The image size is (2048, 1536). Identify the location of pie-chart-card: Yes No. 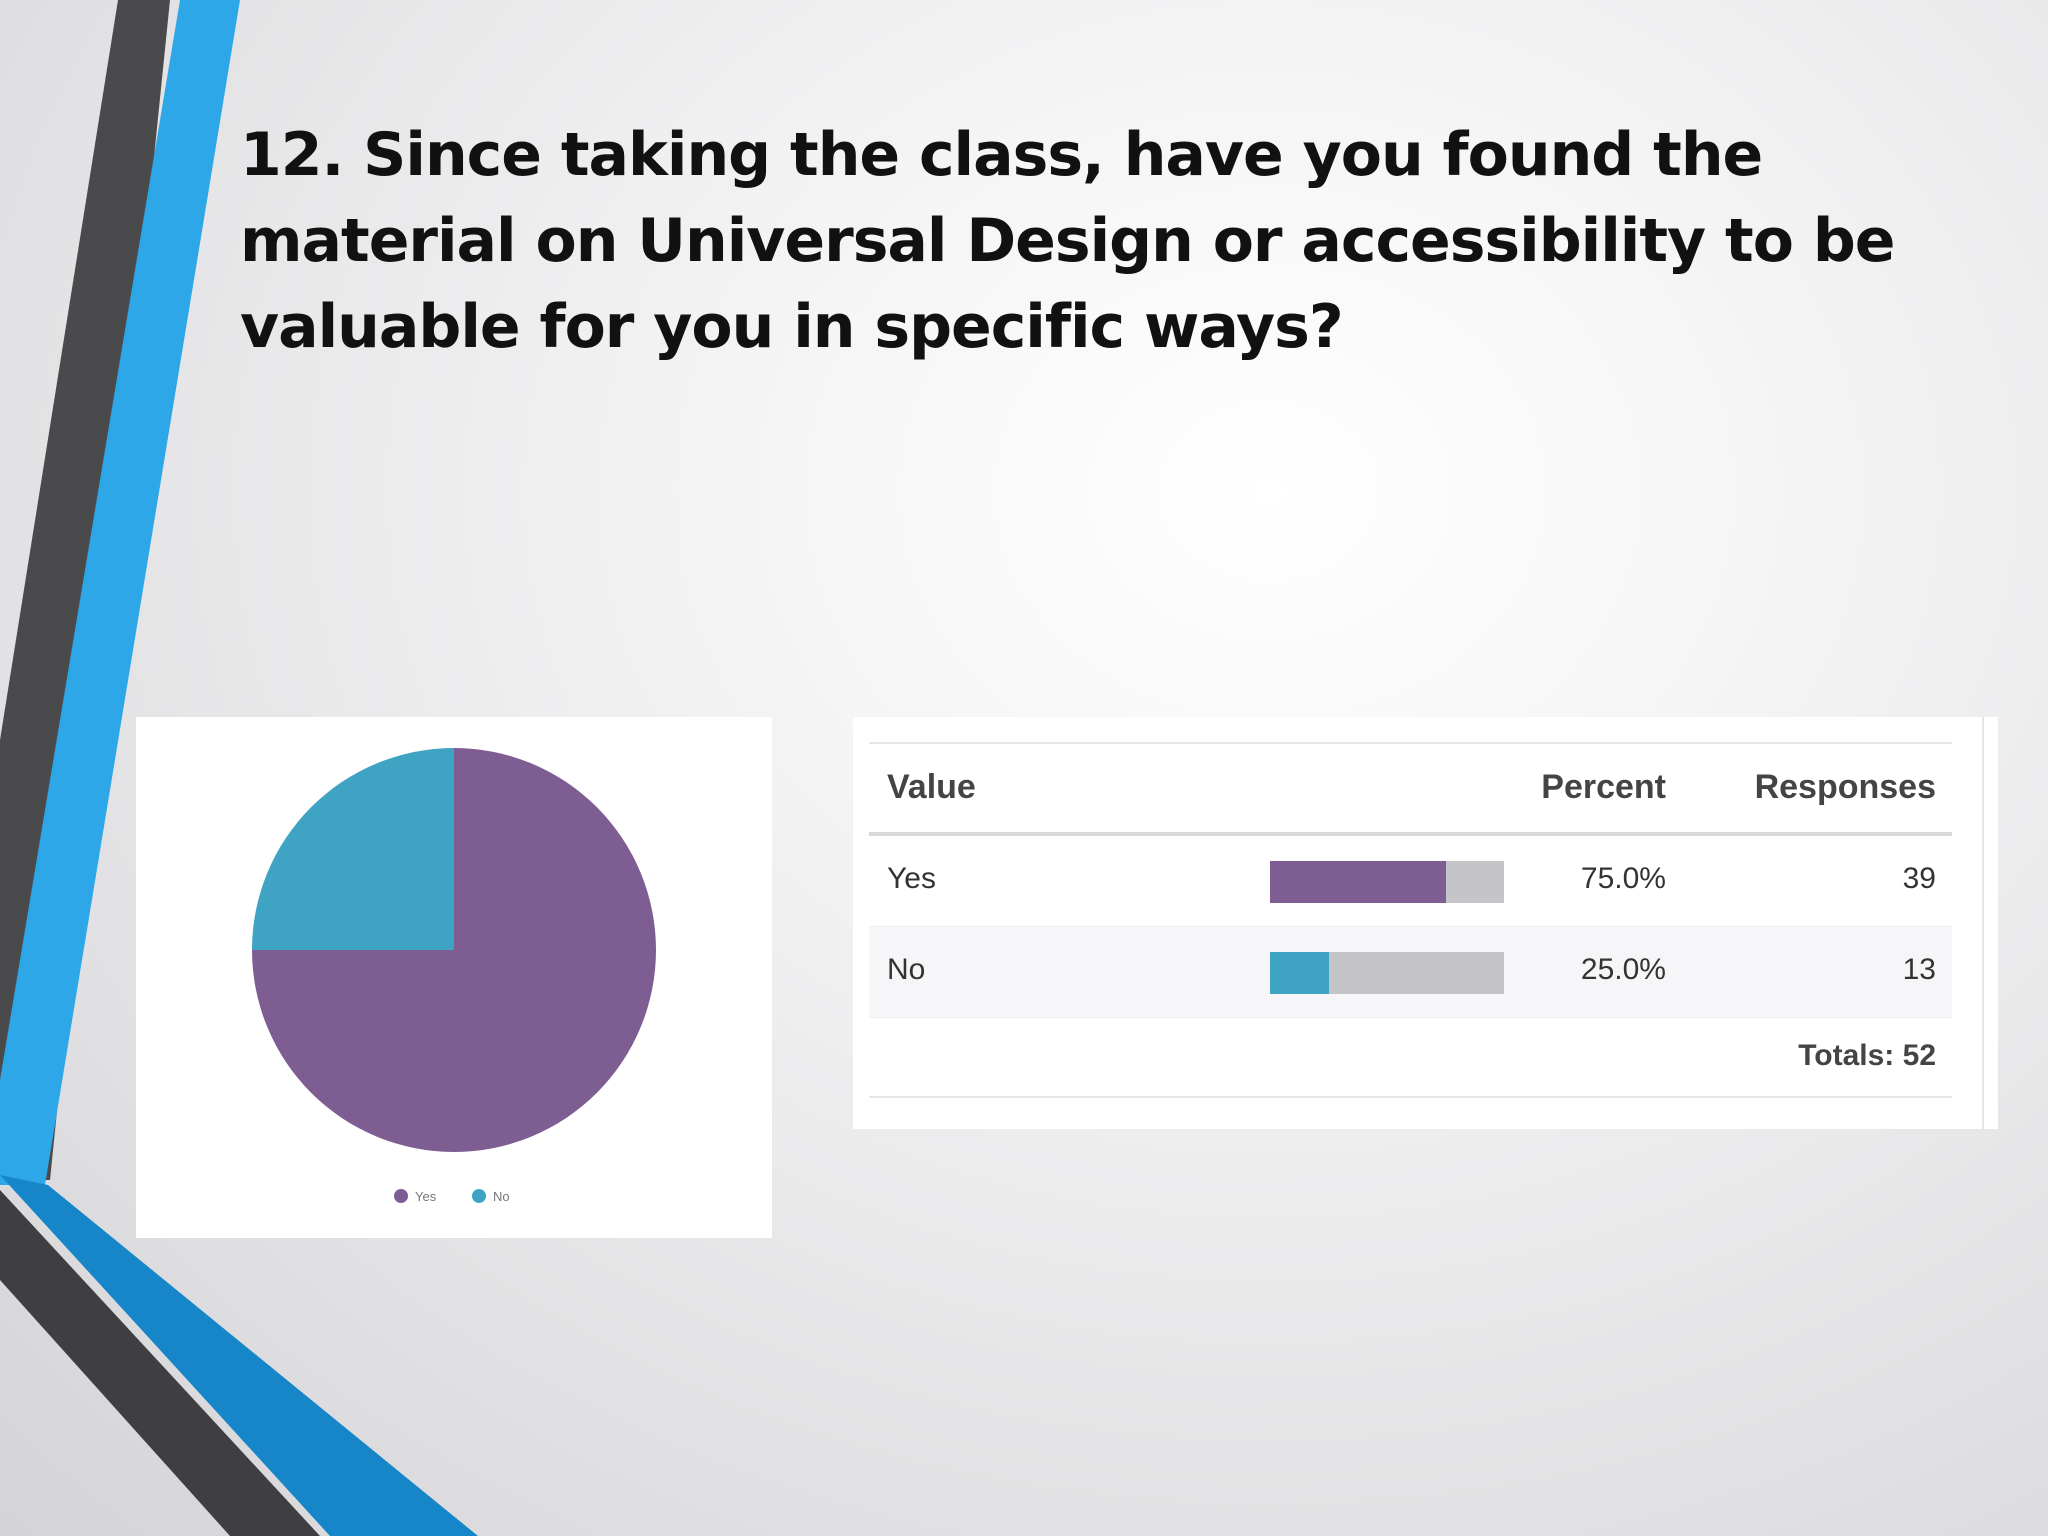
(454, 977).